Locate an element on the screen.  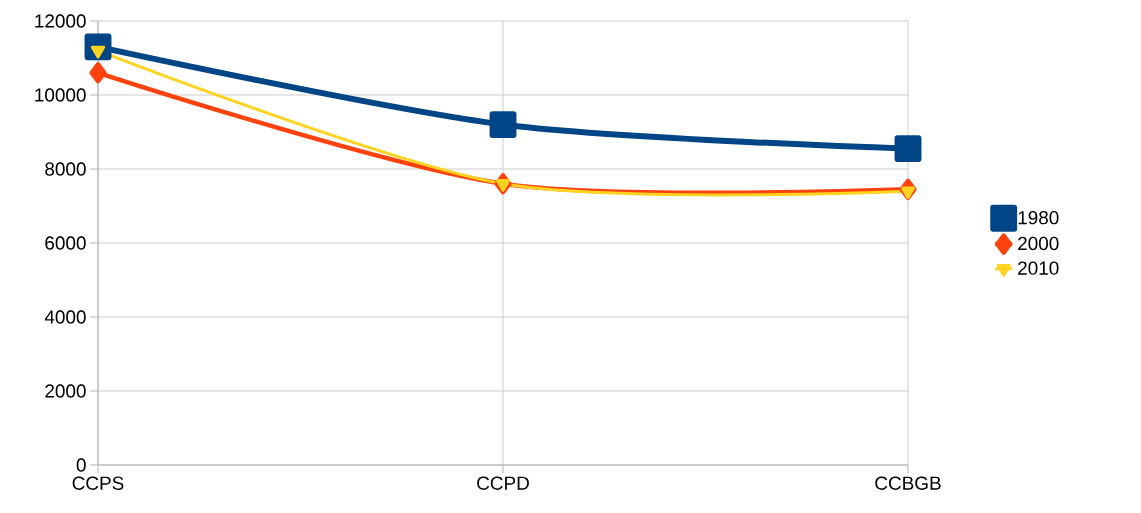
y-tick-label: 0 is located at coordinates (81, 465).